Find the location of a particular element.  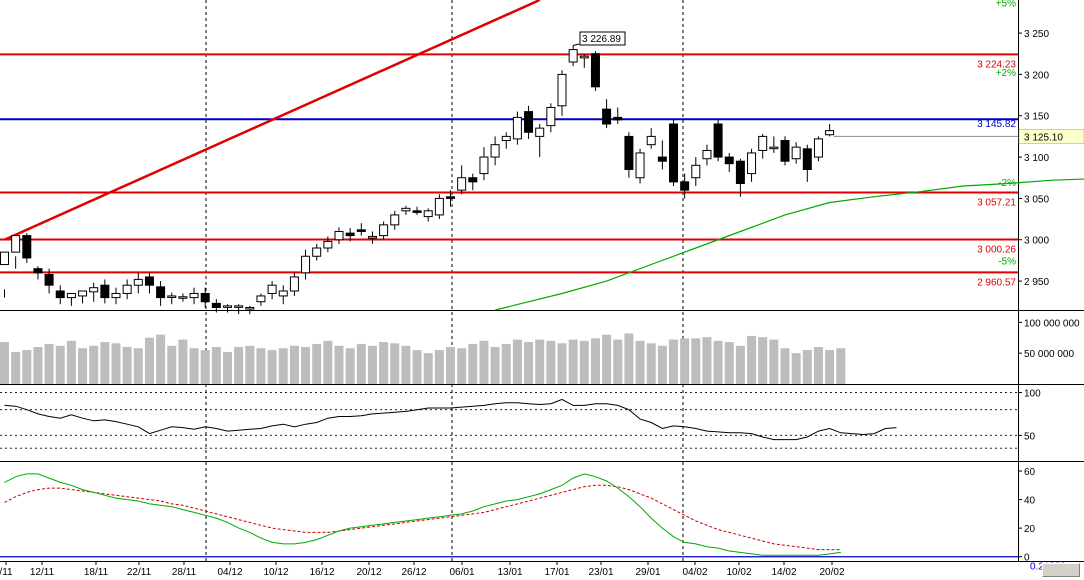

percent-label: -2% is located at coordinates (1007, 183).